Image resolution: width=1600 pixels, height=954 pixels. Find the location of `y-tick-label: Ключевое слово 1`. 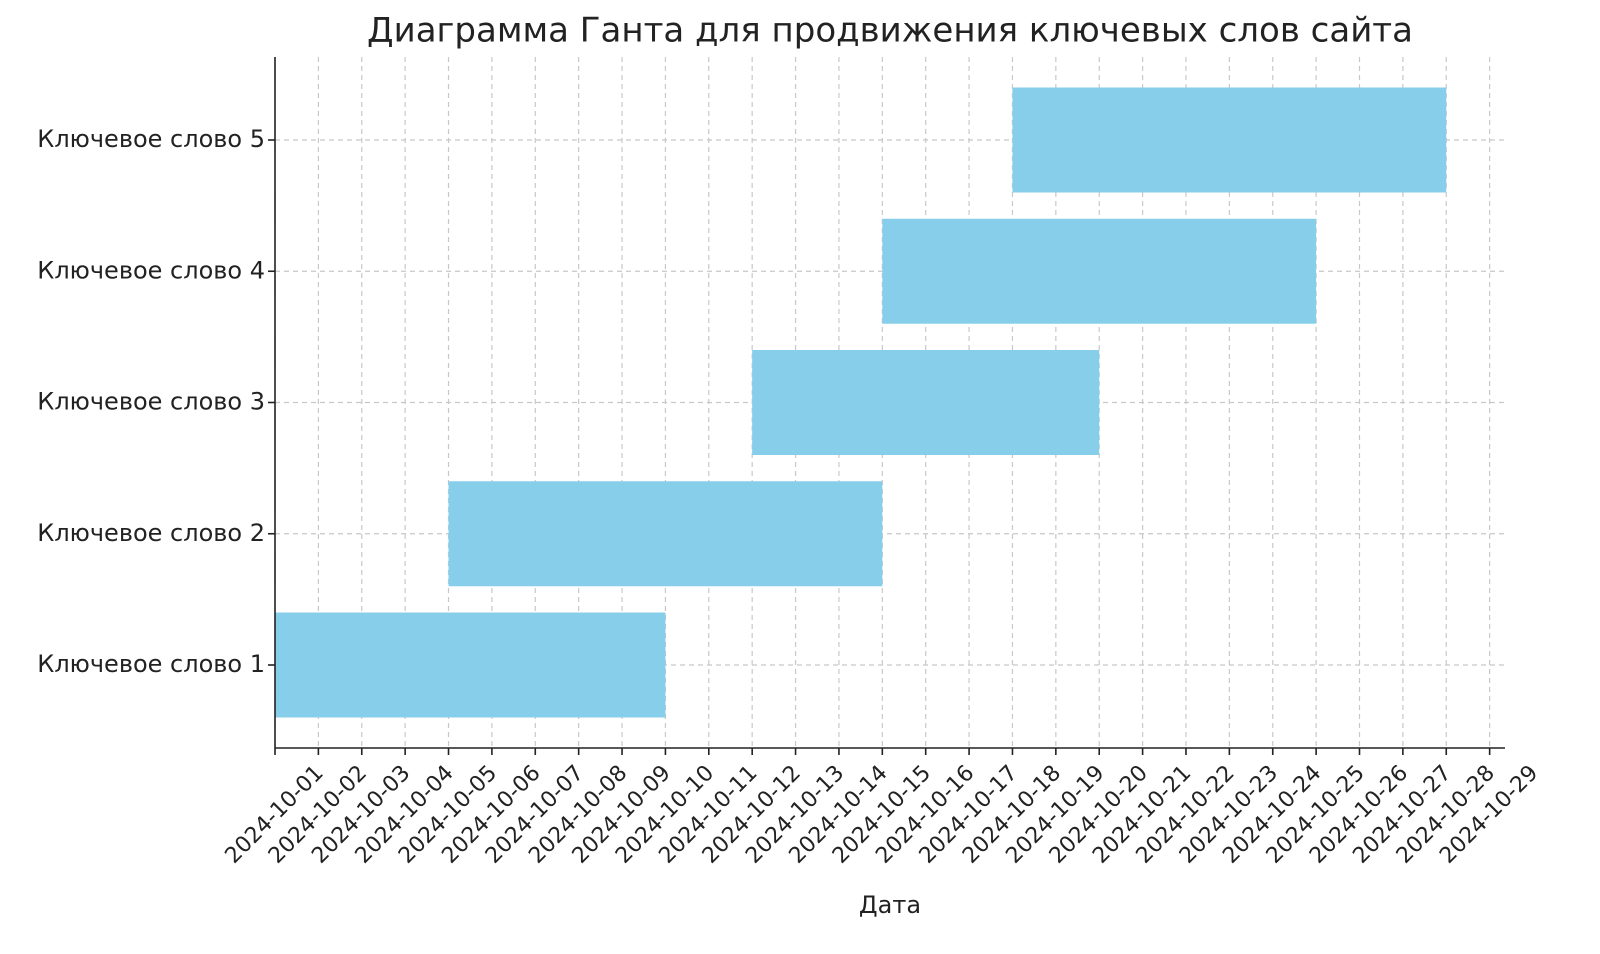

y-tick-label: Ключевое слово 1 is located at coordinates (151, 664).